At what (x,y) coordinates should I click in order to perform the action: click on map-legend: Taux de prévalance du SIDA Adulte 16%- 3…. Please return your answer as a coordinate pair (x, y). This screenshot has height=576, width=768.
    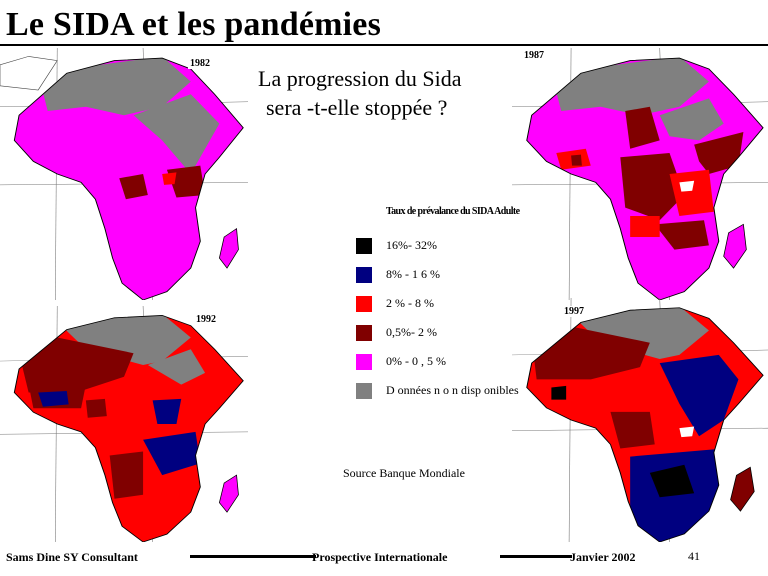
    Looking at the image, I should click on (451, 305).